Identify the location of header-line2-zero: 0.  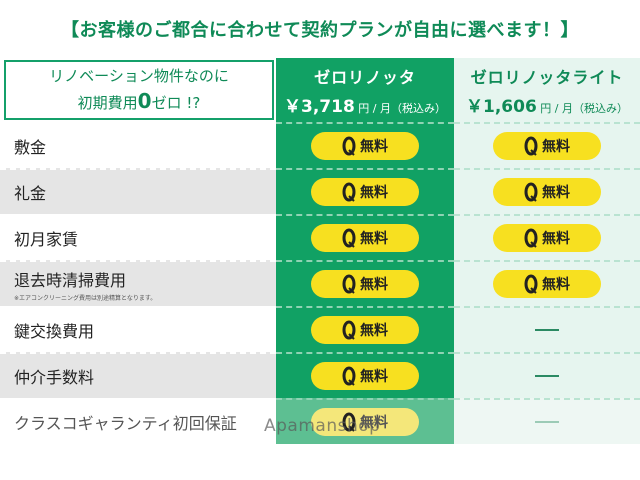
(144, 100).